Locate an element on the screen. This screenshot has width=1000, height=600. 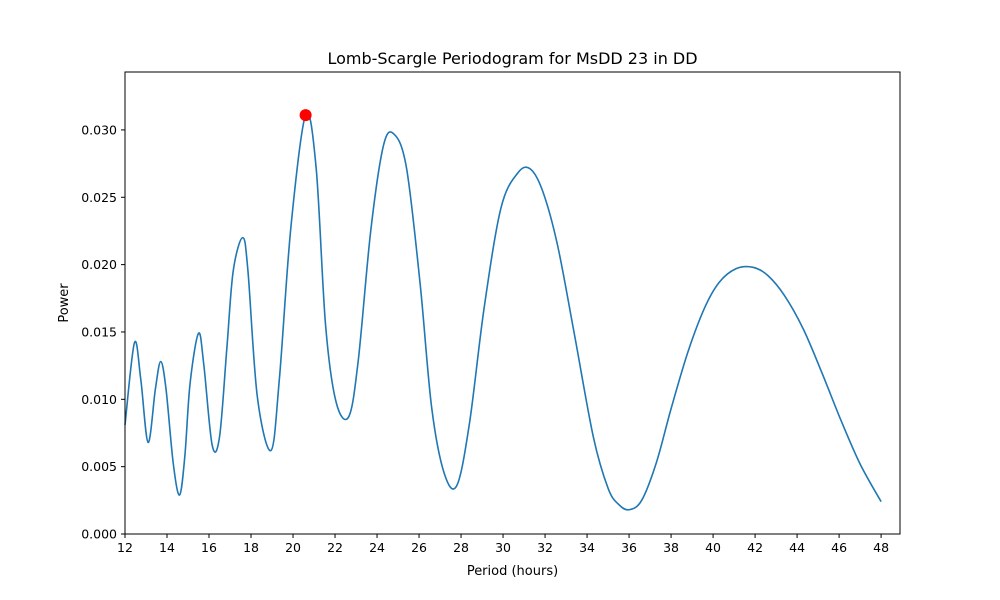
y-tick-label: 0.005 is located at coordinates (99, 466).